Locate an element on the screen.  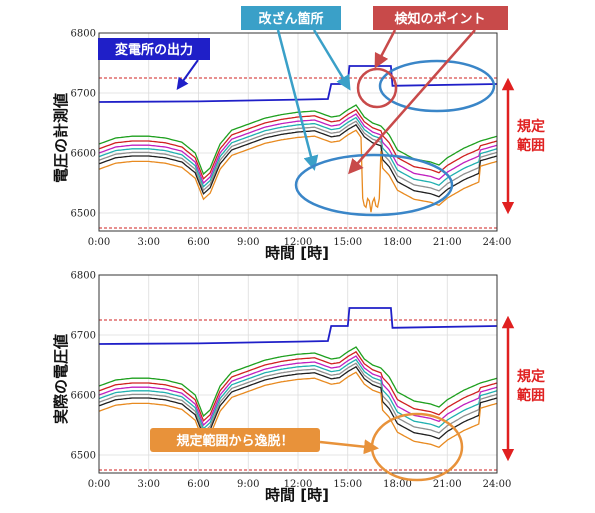
detection-label-box is located at coordinates (440, 18).